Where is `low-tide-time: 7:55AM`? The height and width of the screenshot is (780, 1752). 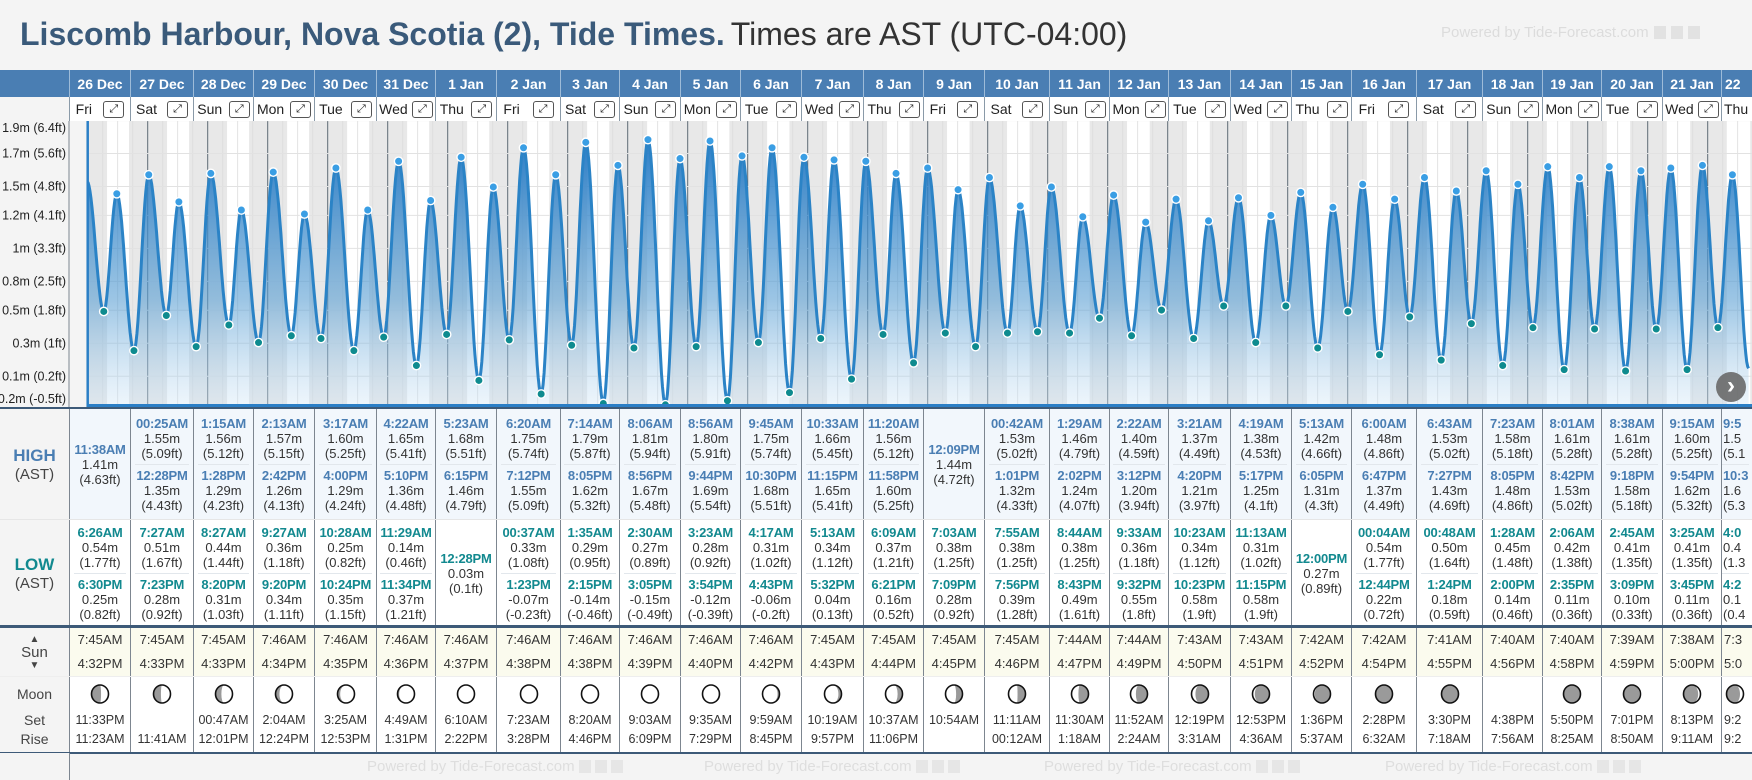 low-tide-time: 7:55AM is located at coordinates (1017, 532).